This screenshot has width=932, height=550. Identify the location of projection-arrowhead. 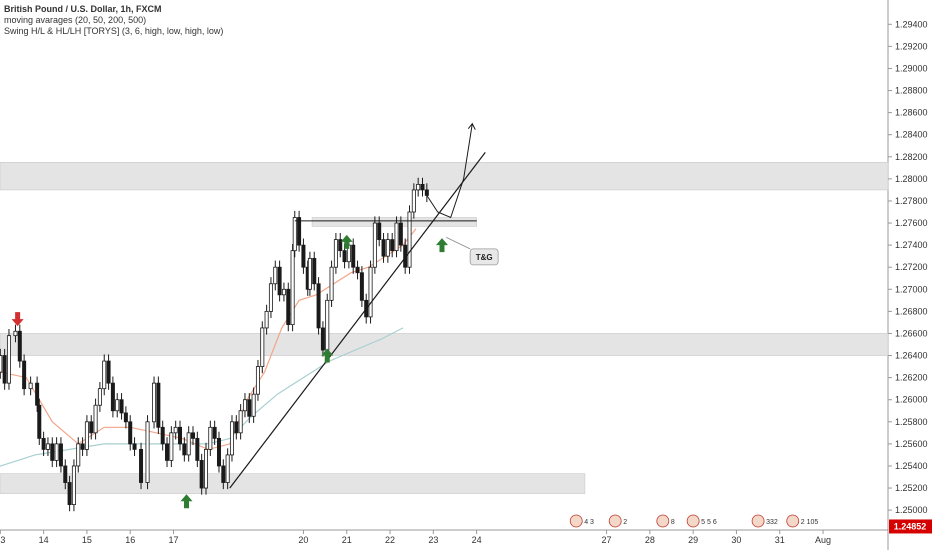
(471, 126).